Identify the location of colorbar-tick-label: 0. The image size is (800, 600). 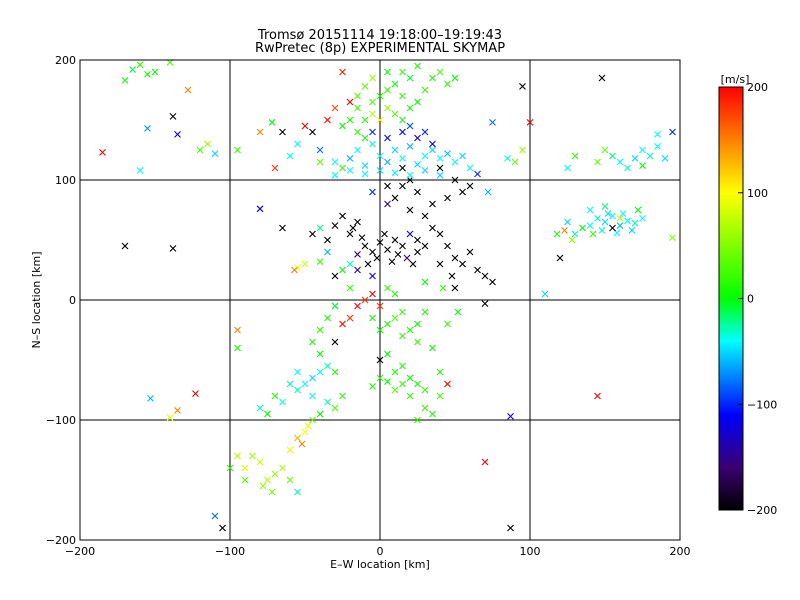
(750, 299).